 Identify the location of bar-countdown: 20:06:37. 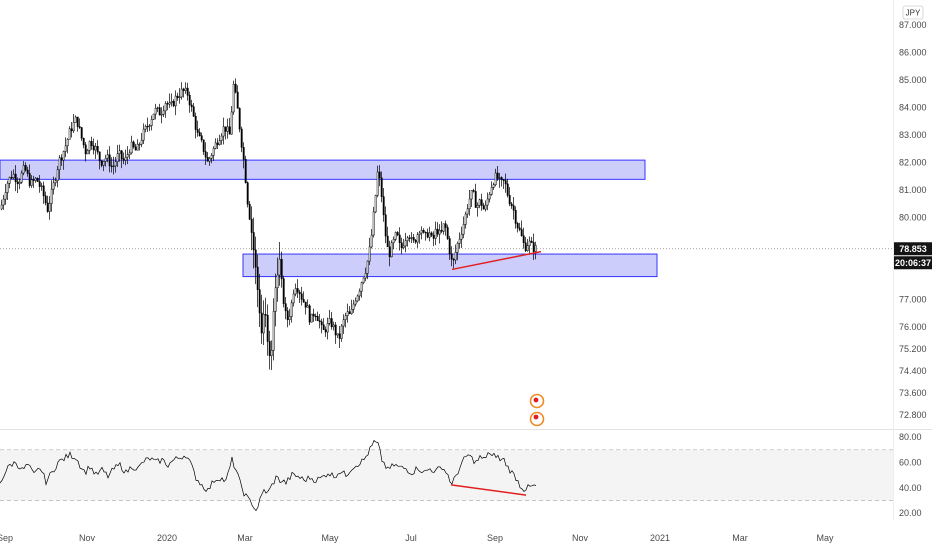
(913, 263).